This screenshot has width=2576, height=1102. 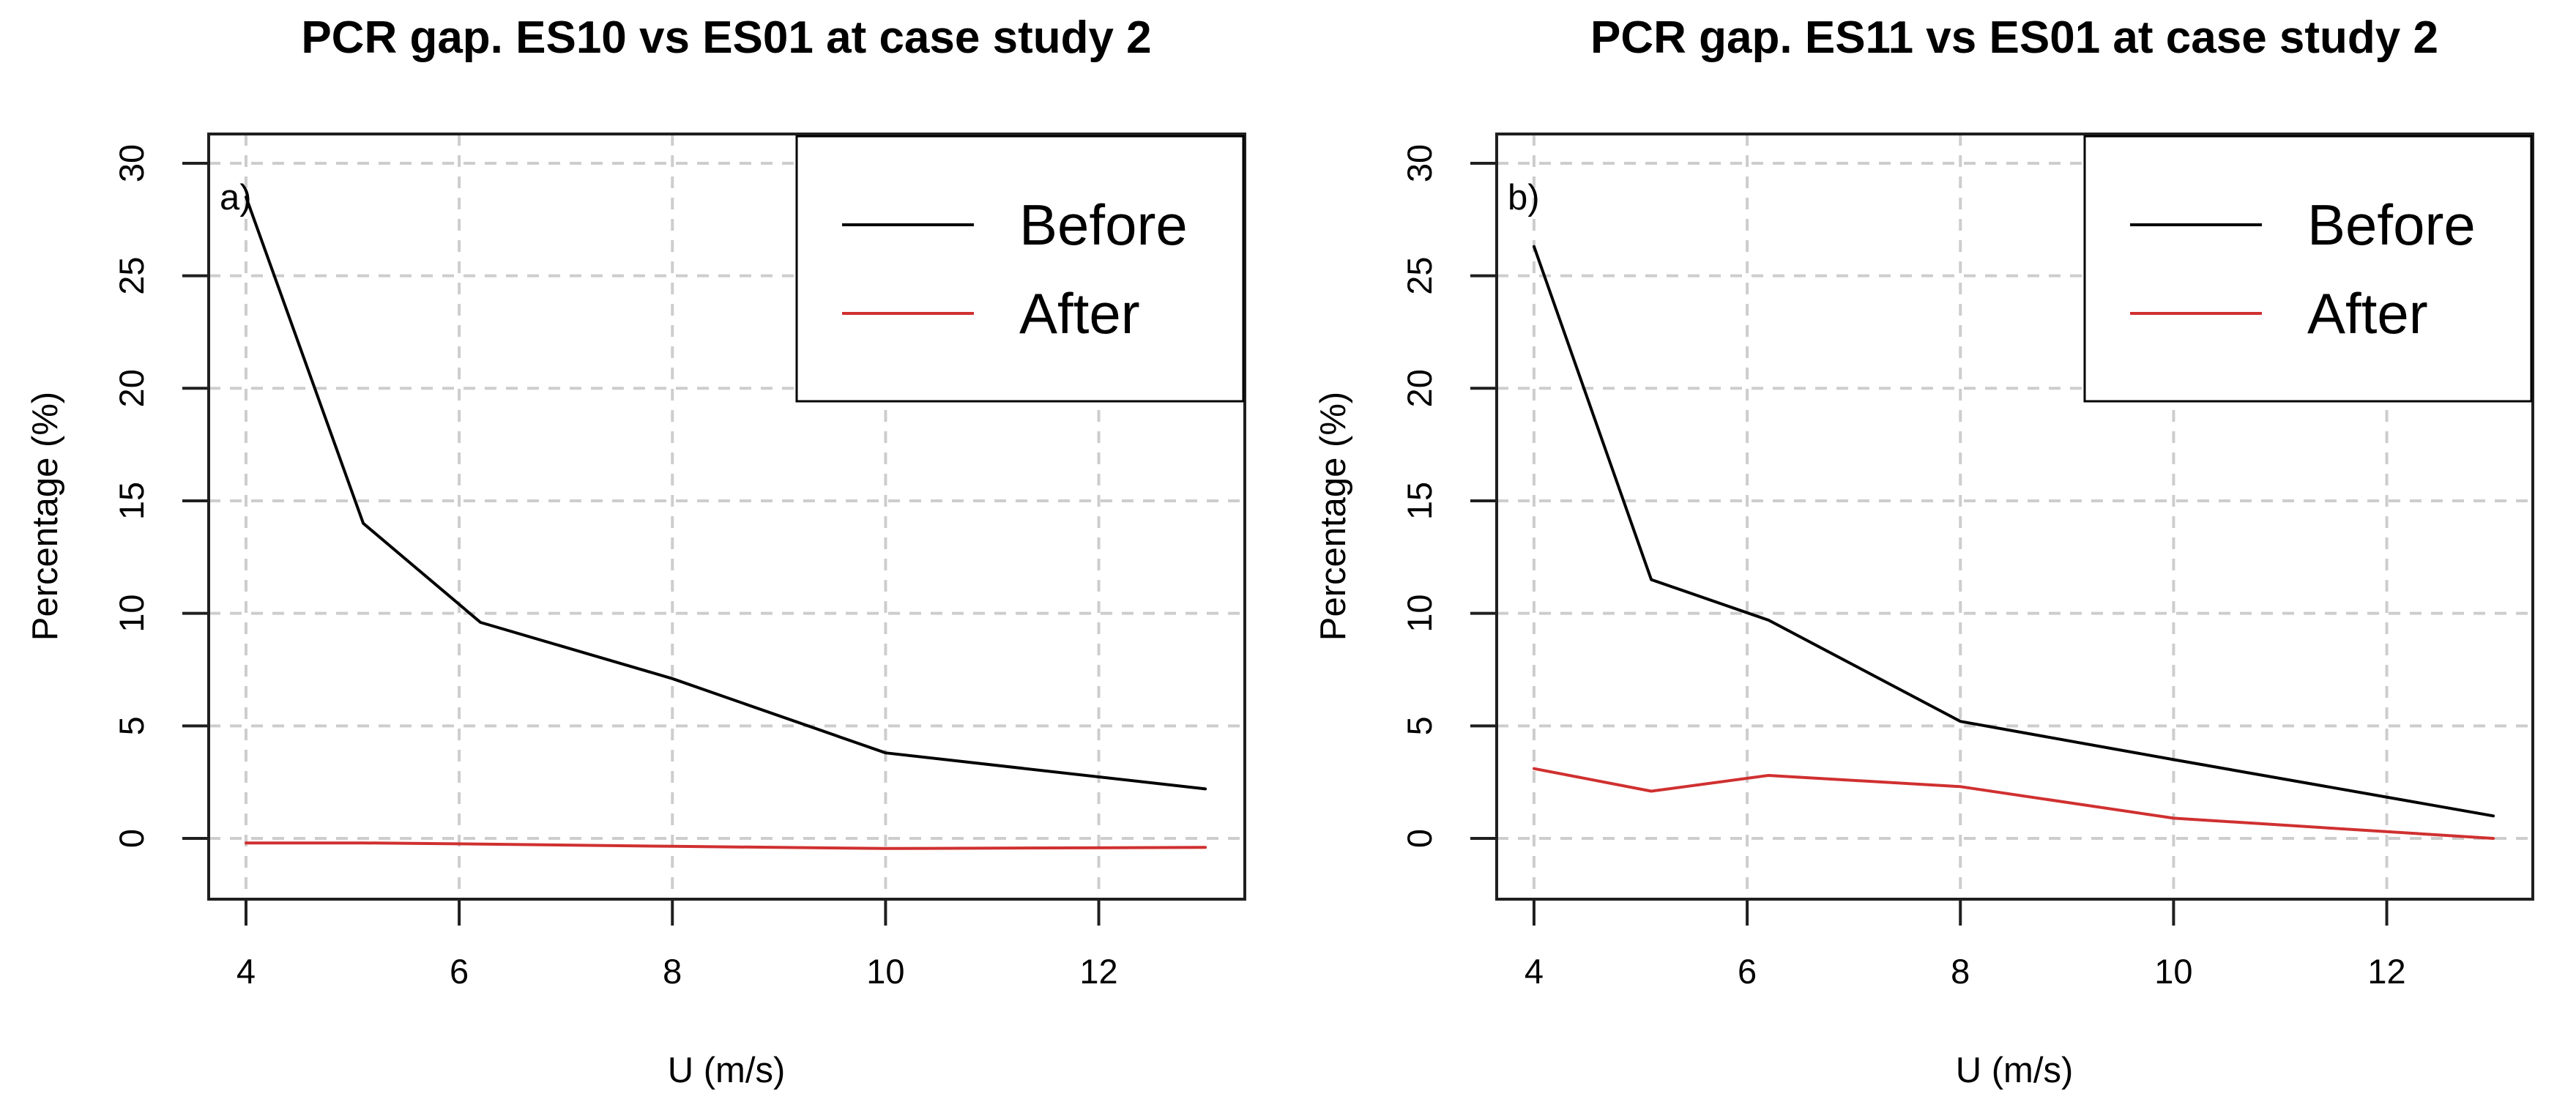 I want to click on panel-title: PCR gap. ES10 vs ES01 at case study 2, so click(x=726, y=37).